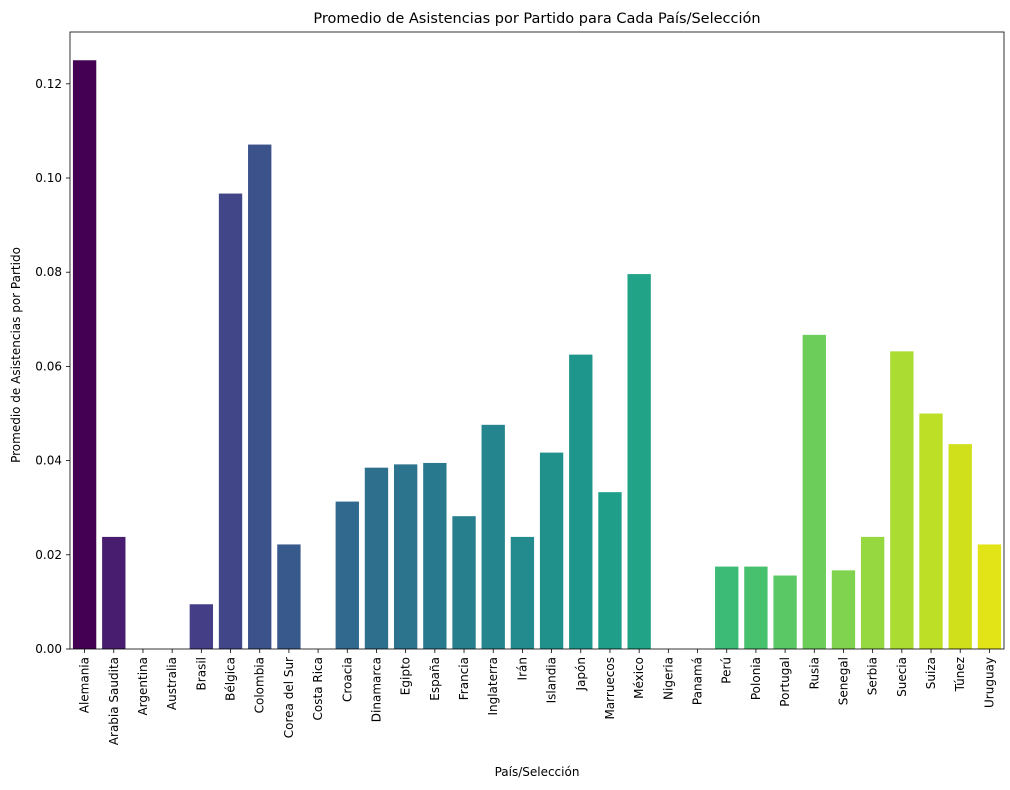  I want to click on x-tick-label: Suecia, so click(902, 677).